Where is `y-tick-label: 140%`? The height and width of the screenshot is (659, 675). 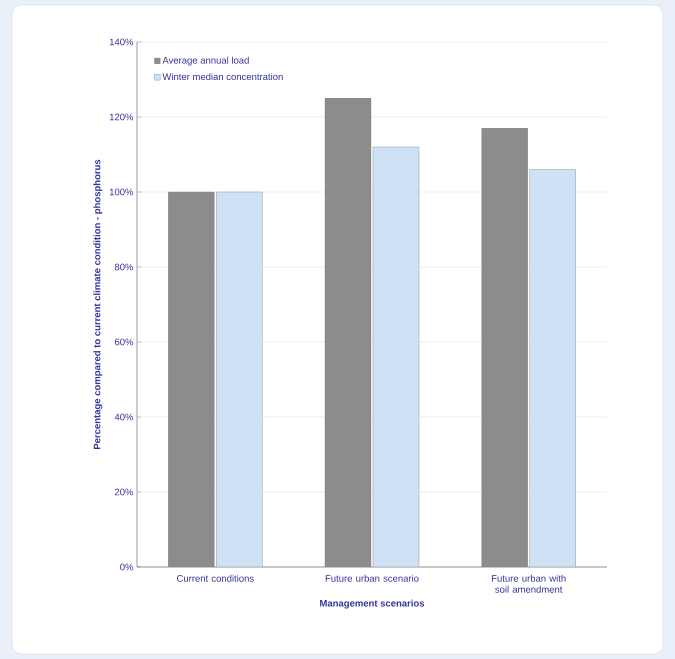
y-tick-label: 140% is located at coordinates (122, 42).